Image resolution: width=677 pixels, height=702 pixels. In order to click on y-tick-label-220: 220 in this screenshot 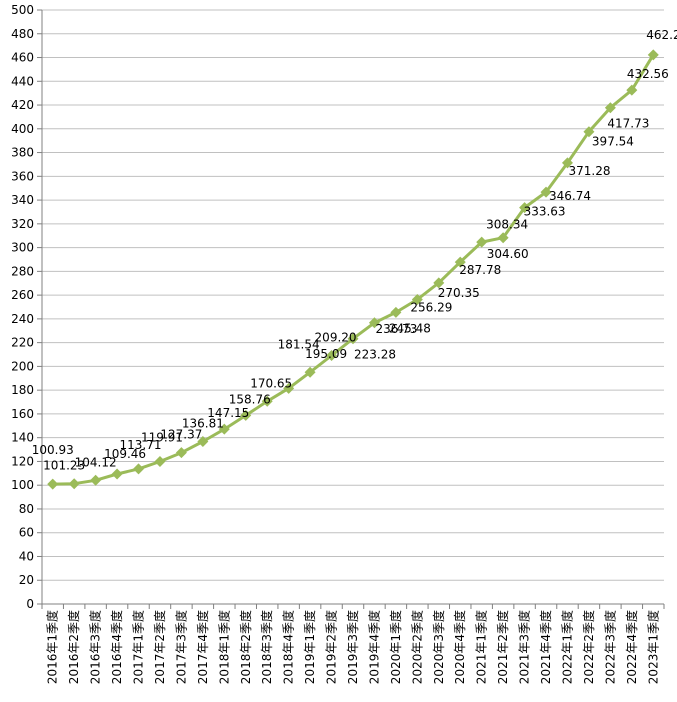, I will do `click(22, 343)`.